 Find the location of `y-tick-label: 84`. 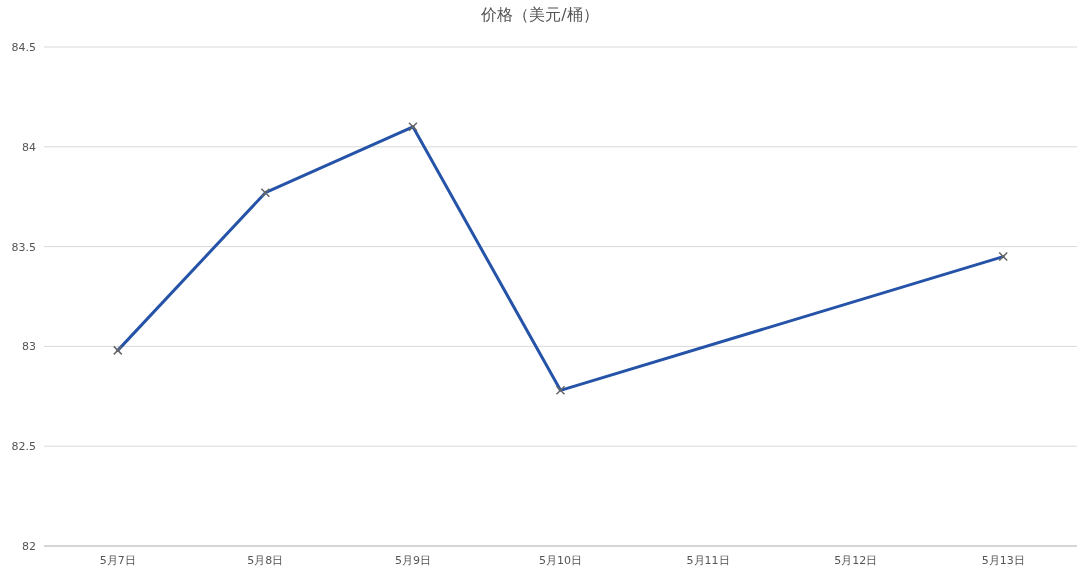

y-tick-label: 84 is located at coordinates (29, 147).